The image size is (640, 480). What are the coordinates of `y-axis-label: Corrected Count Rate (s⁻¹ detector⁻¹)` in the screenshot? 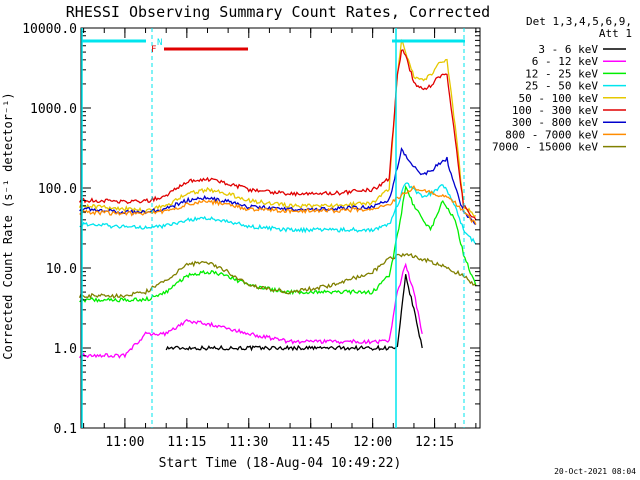 It's located at (8, 225).